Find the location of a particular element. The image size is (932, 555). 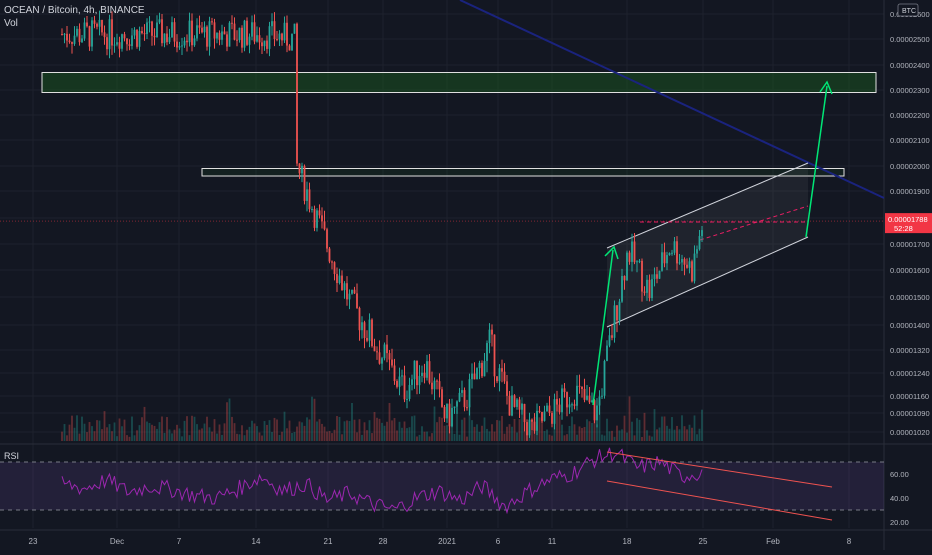

time-tick-label: 21 is located at coordinates (328, 541).